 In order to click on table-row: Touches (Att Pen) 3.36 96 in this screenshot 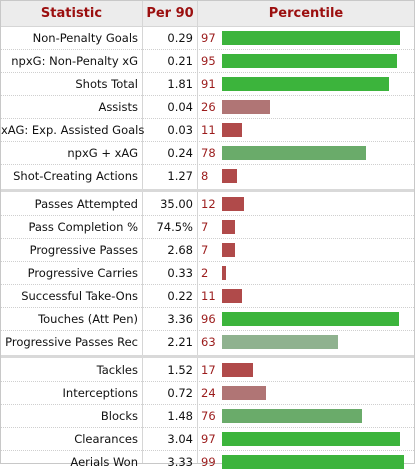, I will do `click(207, 319)`.